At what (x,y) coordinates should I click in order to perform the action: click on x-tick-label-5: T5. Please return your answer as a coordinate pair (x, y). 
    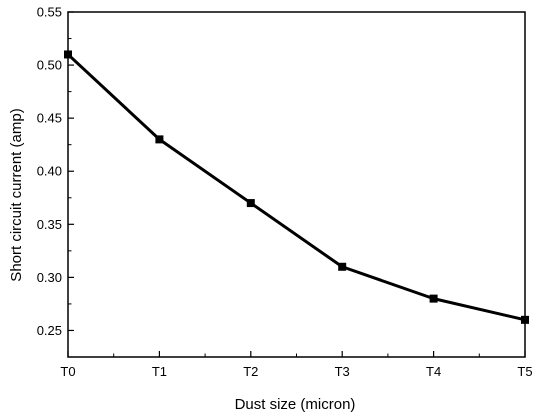
    Looking at the image, I should click on (524, 371).